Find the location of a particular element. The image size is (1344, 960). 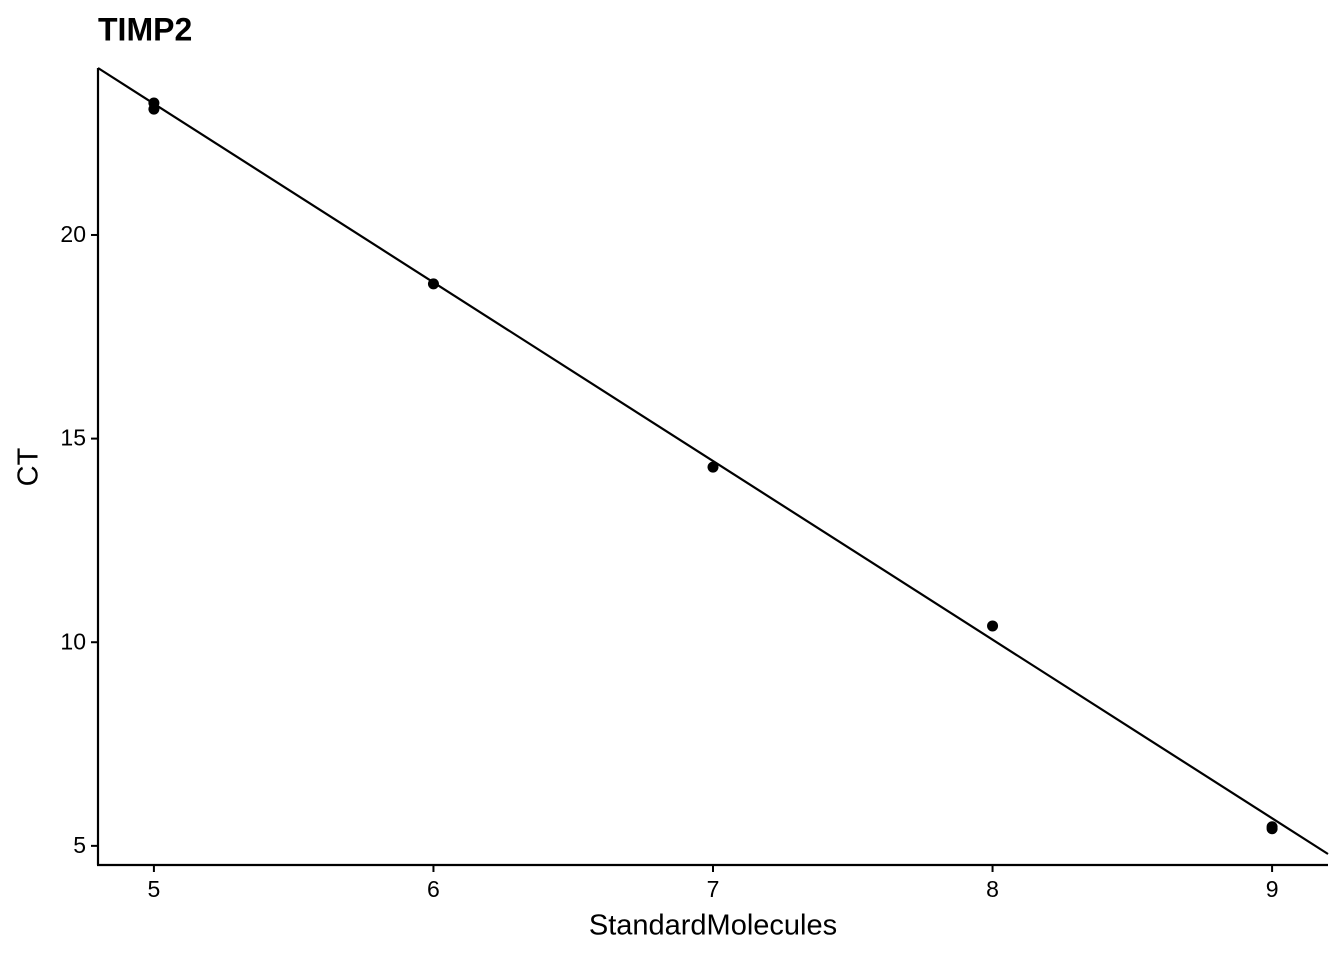

x-tick-label: 8 is located at coordinates (992, 889).